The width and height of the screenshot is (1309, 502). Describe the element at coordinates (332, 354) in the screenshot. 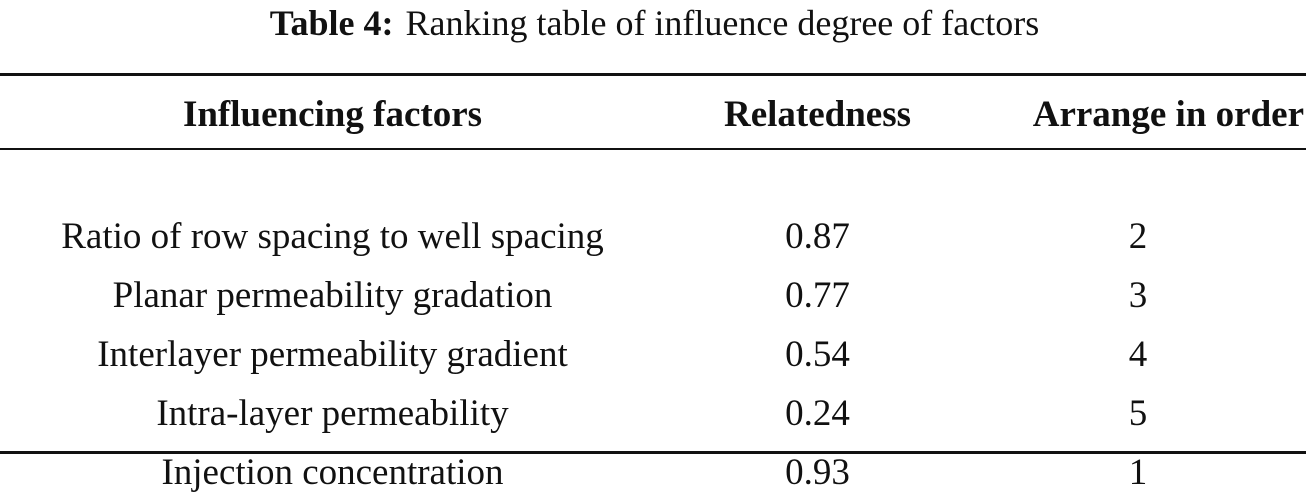

I see `factor-cell: Interlayer permeability gradient` at that location.